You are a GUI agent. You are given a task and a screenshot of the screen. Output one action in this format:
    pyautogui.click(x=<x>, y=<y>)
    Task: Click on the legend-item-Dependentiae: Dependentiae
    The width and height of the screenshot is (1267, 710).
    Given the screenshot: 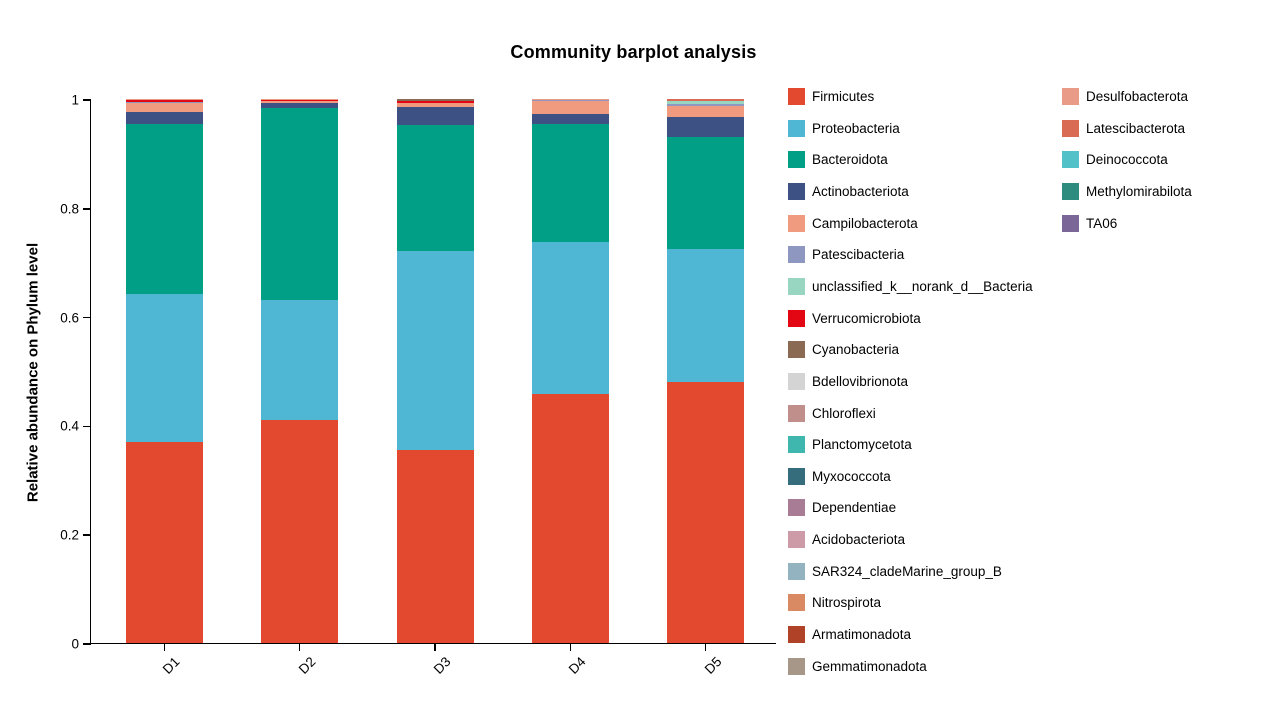 What is the action you would take?
    pyautogui.click(x=842, y=508)
    